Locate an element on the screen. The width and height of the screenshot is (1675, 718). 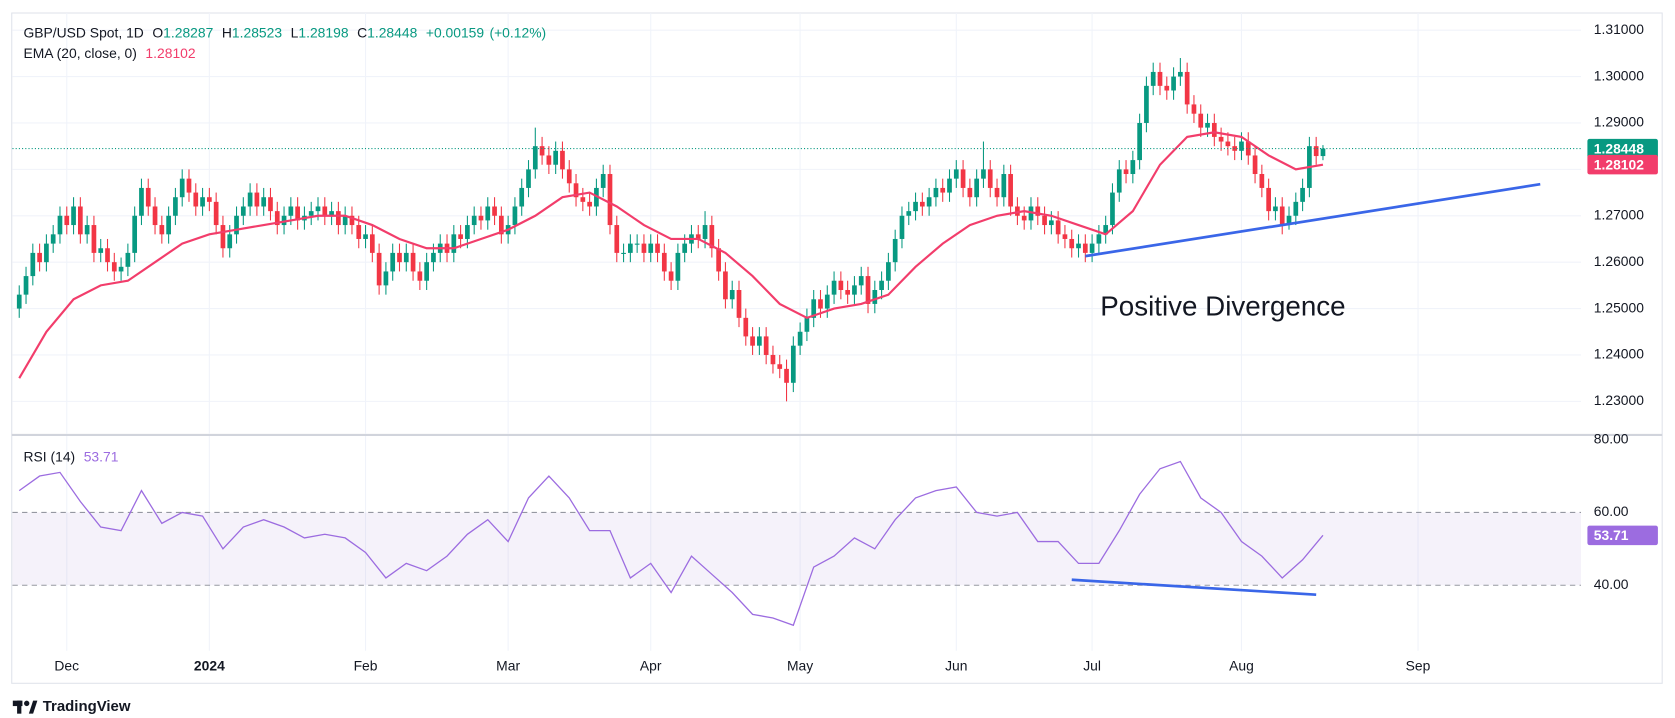
open-value: 1.28287 is located at coordinates (188, 32).